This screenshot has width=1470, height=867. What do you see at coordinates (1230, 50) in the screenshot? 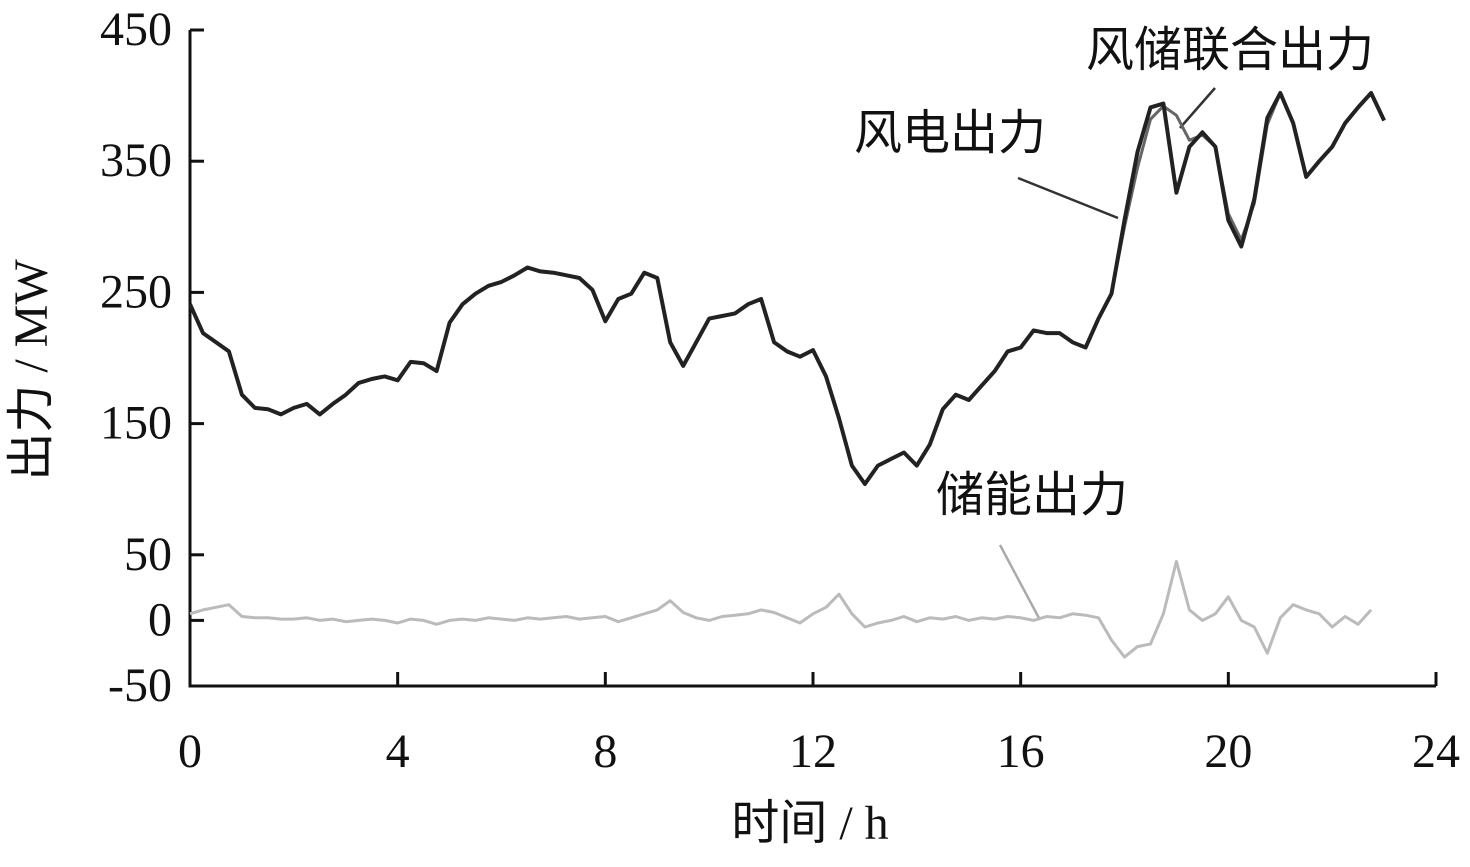
I see `series-label: 风储联合出力` at bounding box center [1230, 50].